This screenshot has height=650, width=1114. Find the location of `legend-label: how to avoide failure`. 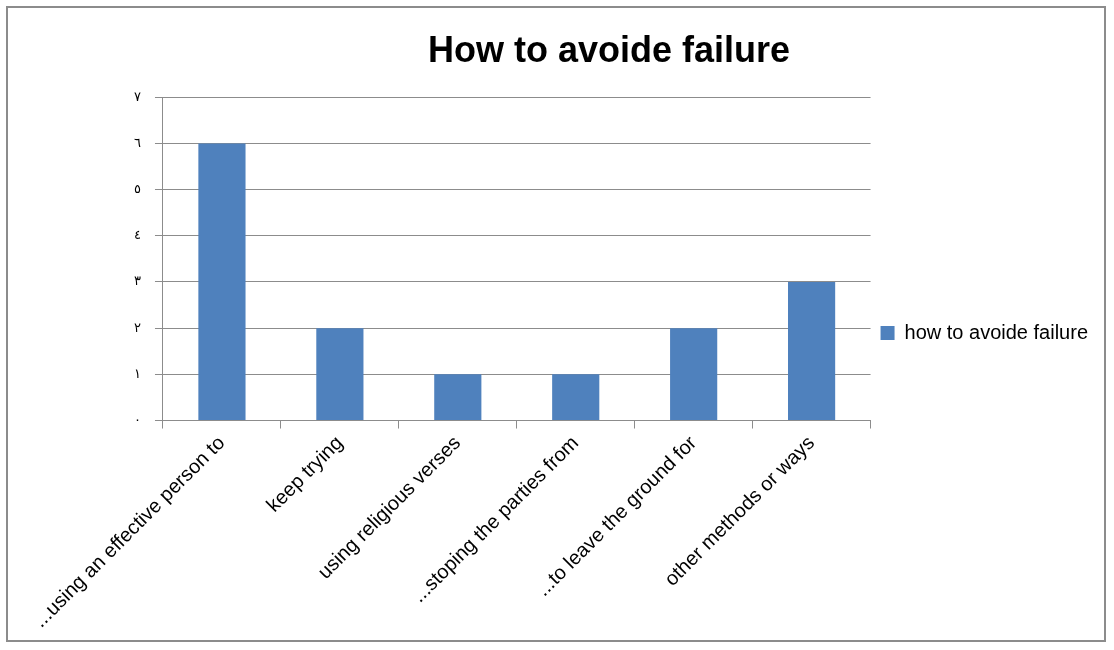

legend-label: how to avoide failure is located at coordinates (996, 331).